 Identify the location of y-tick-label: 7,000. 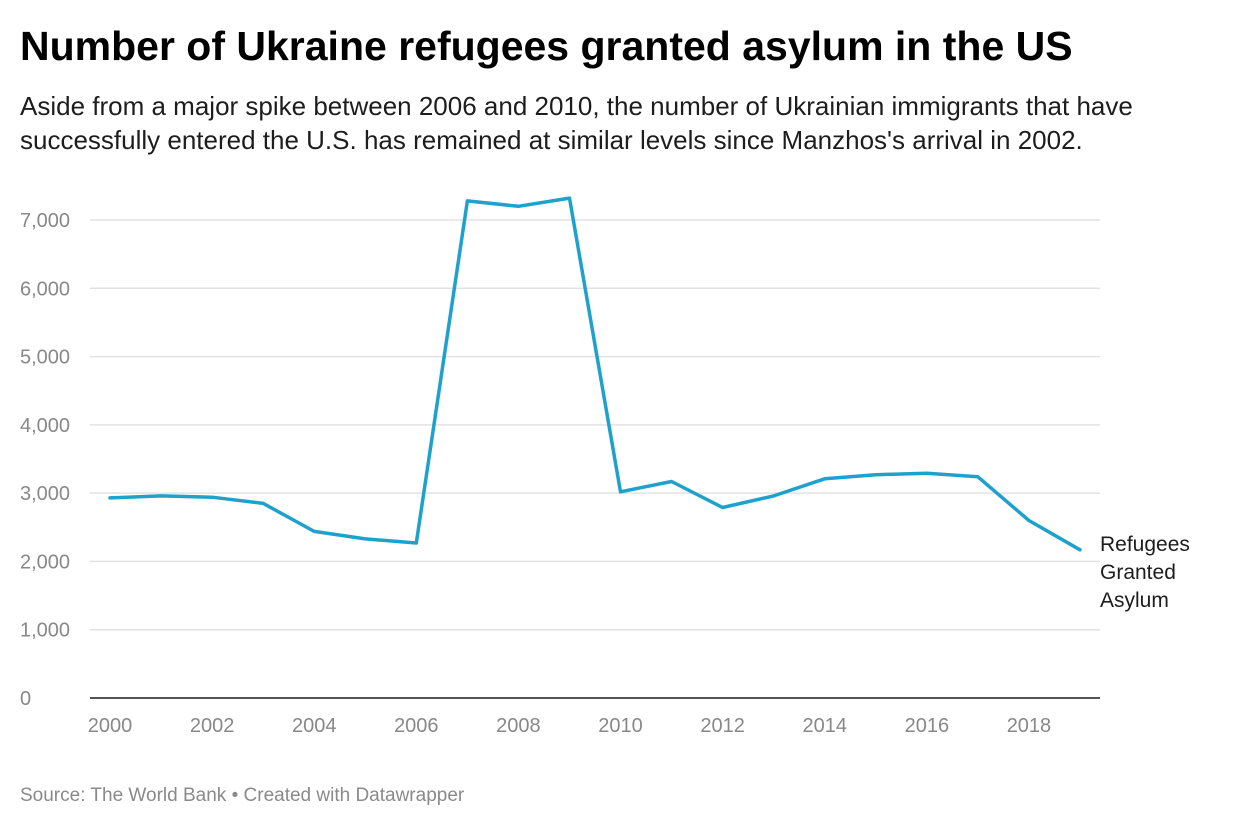
(45, 221).